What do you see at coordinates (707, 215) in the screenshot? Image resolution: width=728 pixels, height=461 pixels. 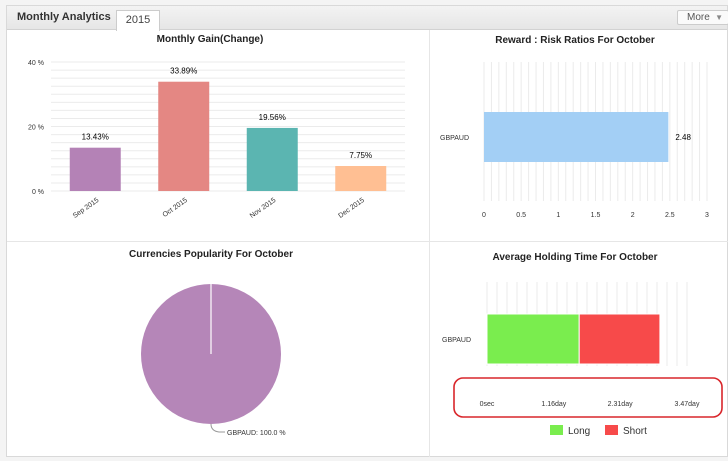 I see `x-tick-label: 3` at bounding box center [707, 215].